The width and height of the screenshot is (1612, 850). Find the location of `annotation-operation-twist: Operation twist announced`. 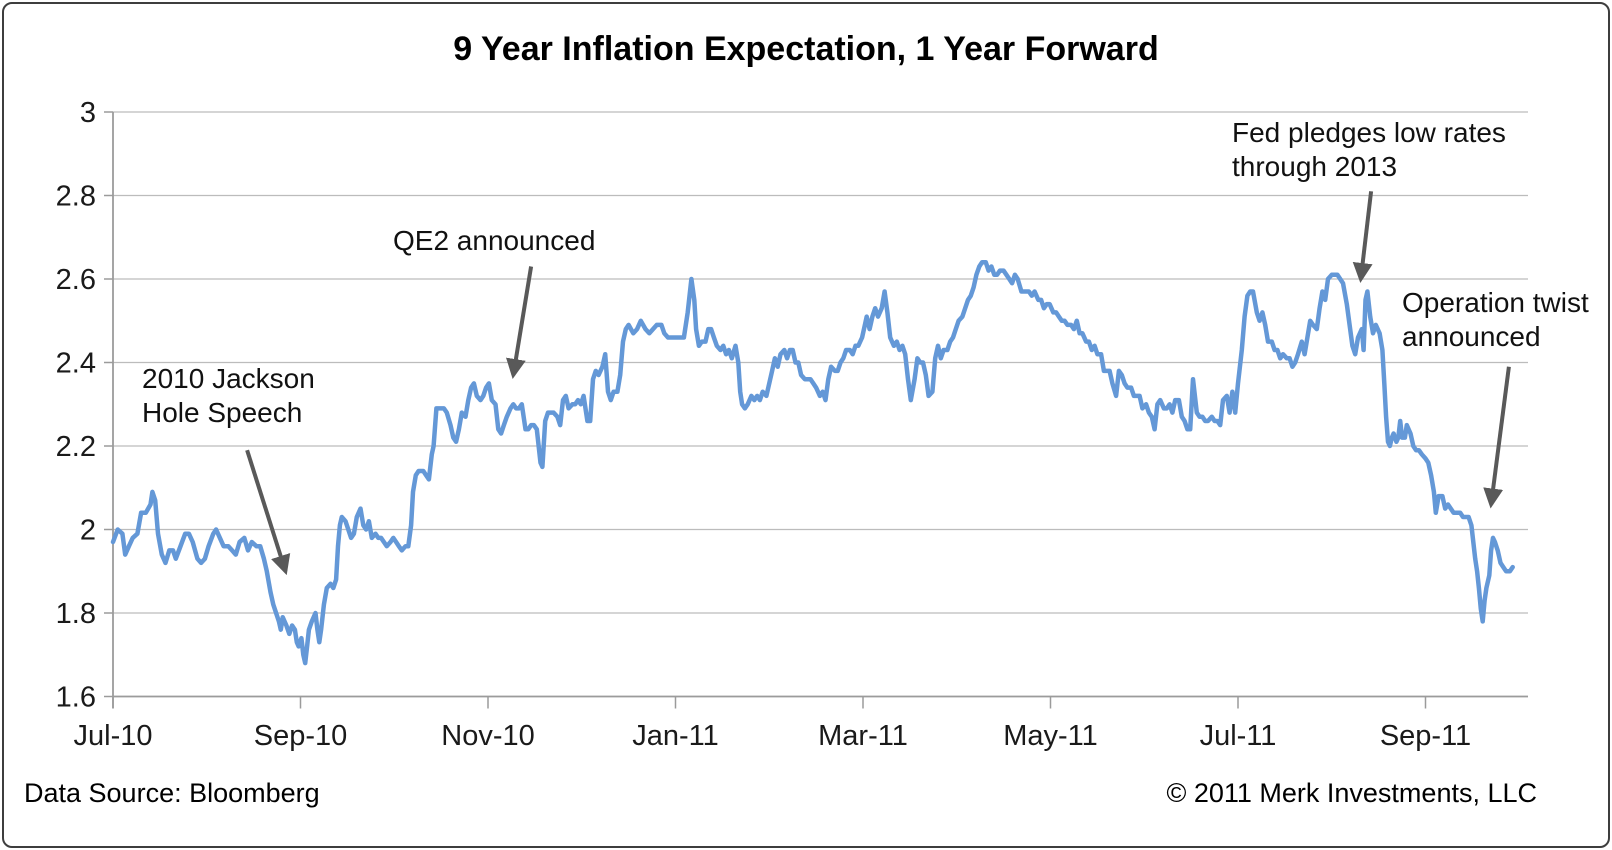

annotation-operation-twist: Operation twist announced is located at coordinates (1495, 320).